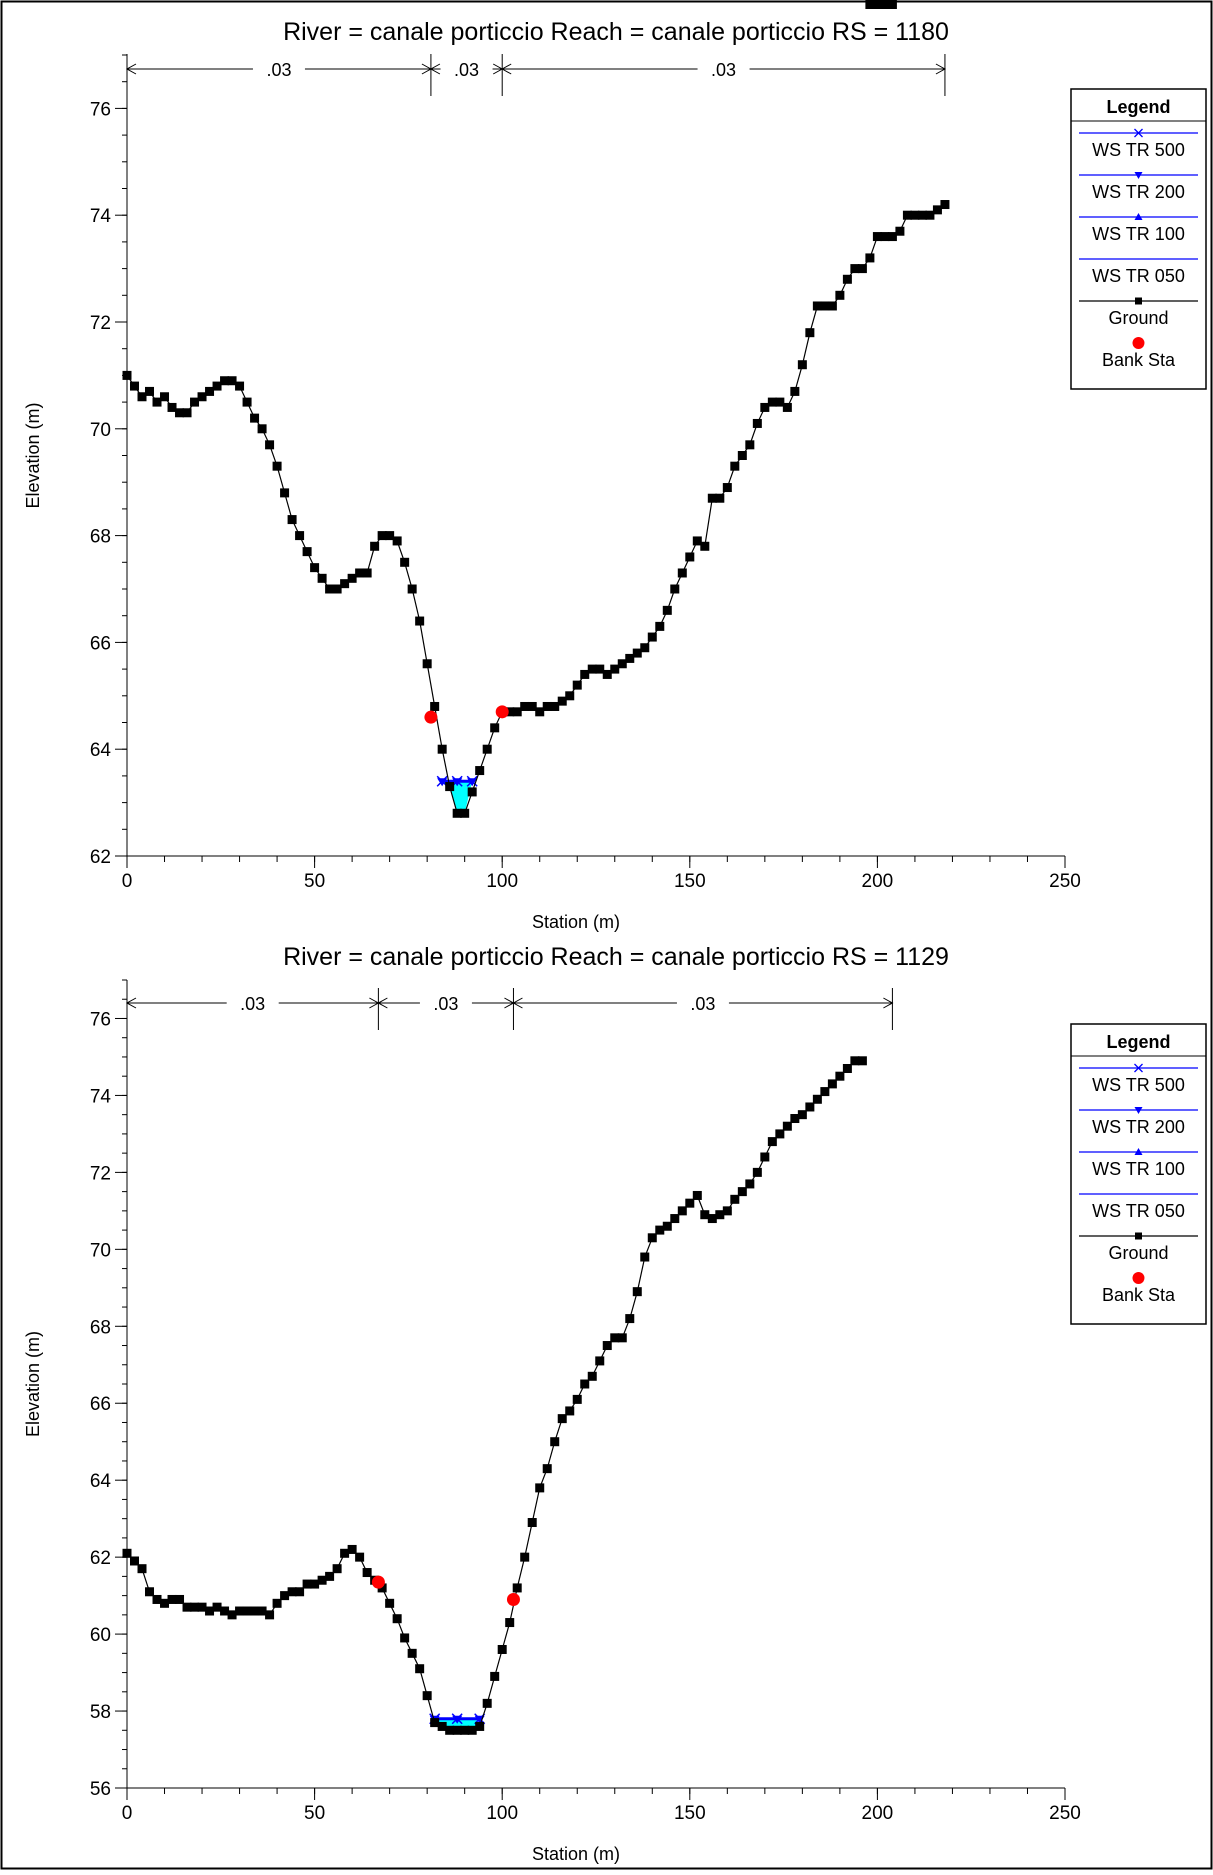 This screenshot has width=1213, height=1875. I want to click on y-axis-label: Elevation (m), so click(33, 455).